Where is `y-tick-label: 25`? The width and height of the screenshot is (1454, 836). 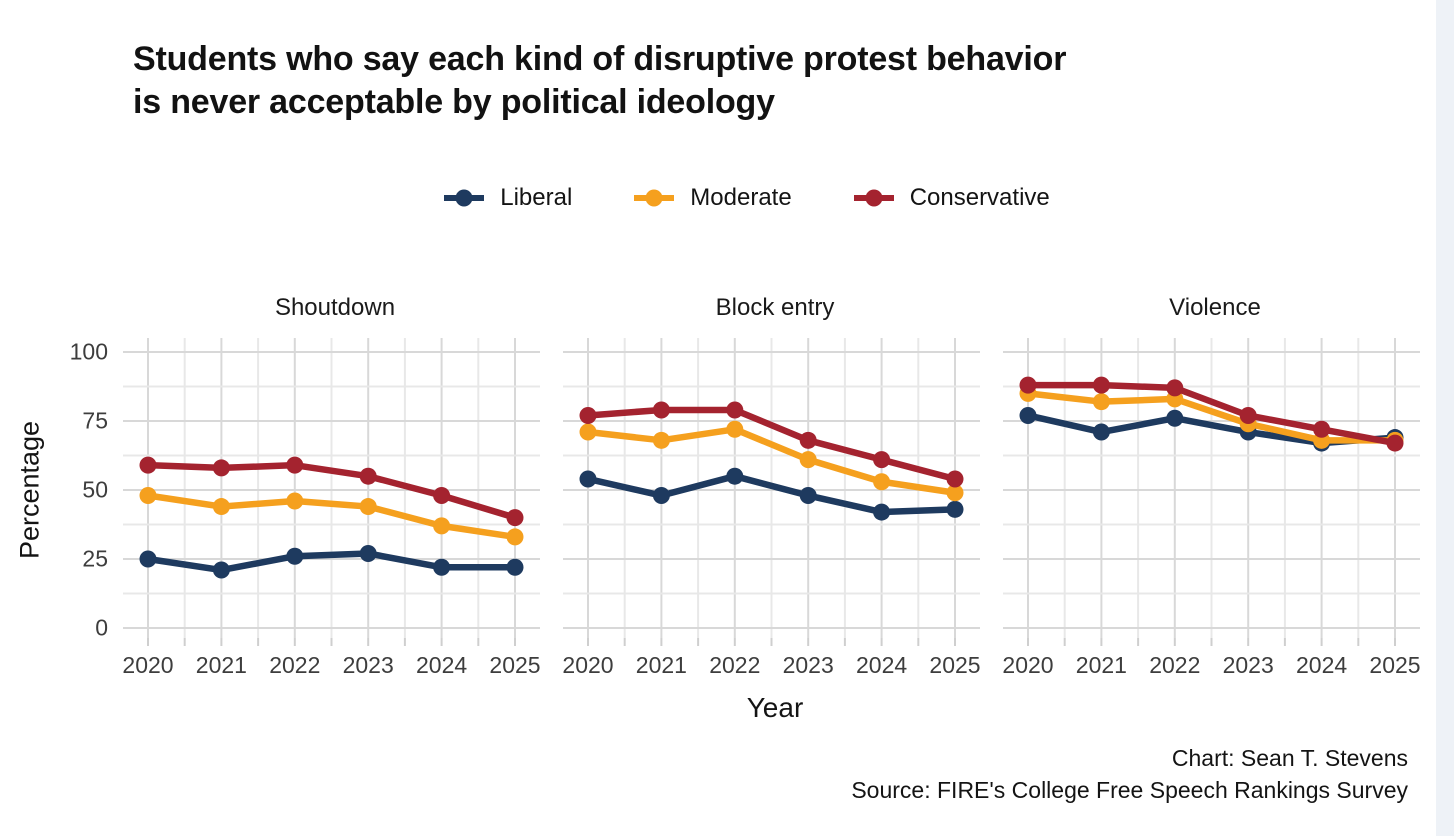
y-tick-label: 25 is located at coordinates (95, 558).